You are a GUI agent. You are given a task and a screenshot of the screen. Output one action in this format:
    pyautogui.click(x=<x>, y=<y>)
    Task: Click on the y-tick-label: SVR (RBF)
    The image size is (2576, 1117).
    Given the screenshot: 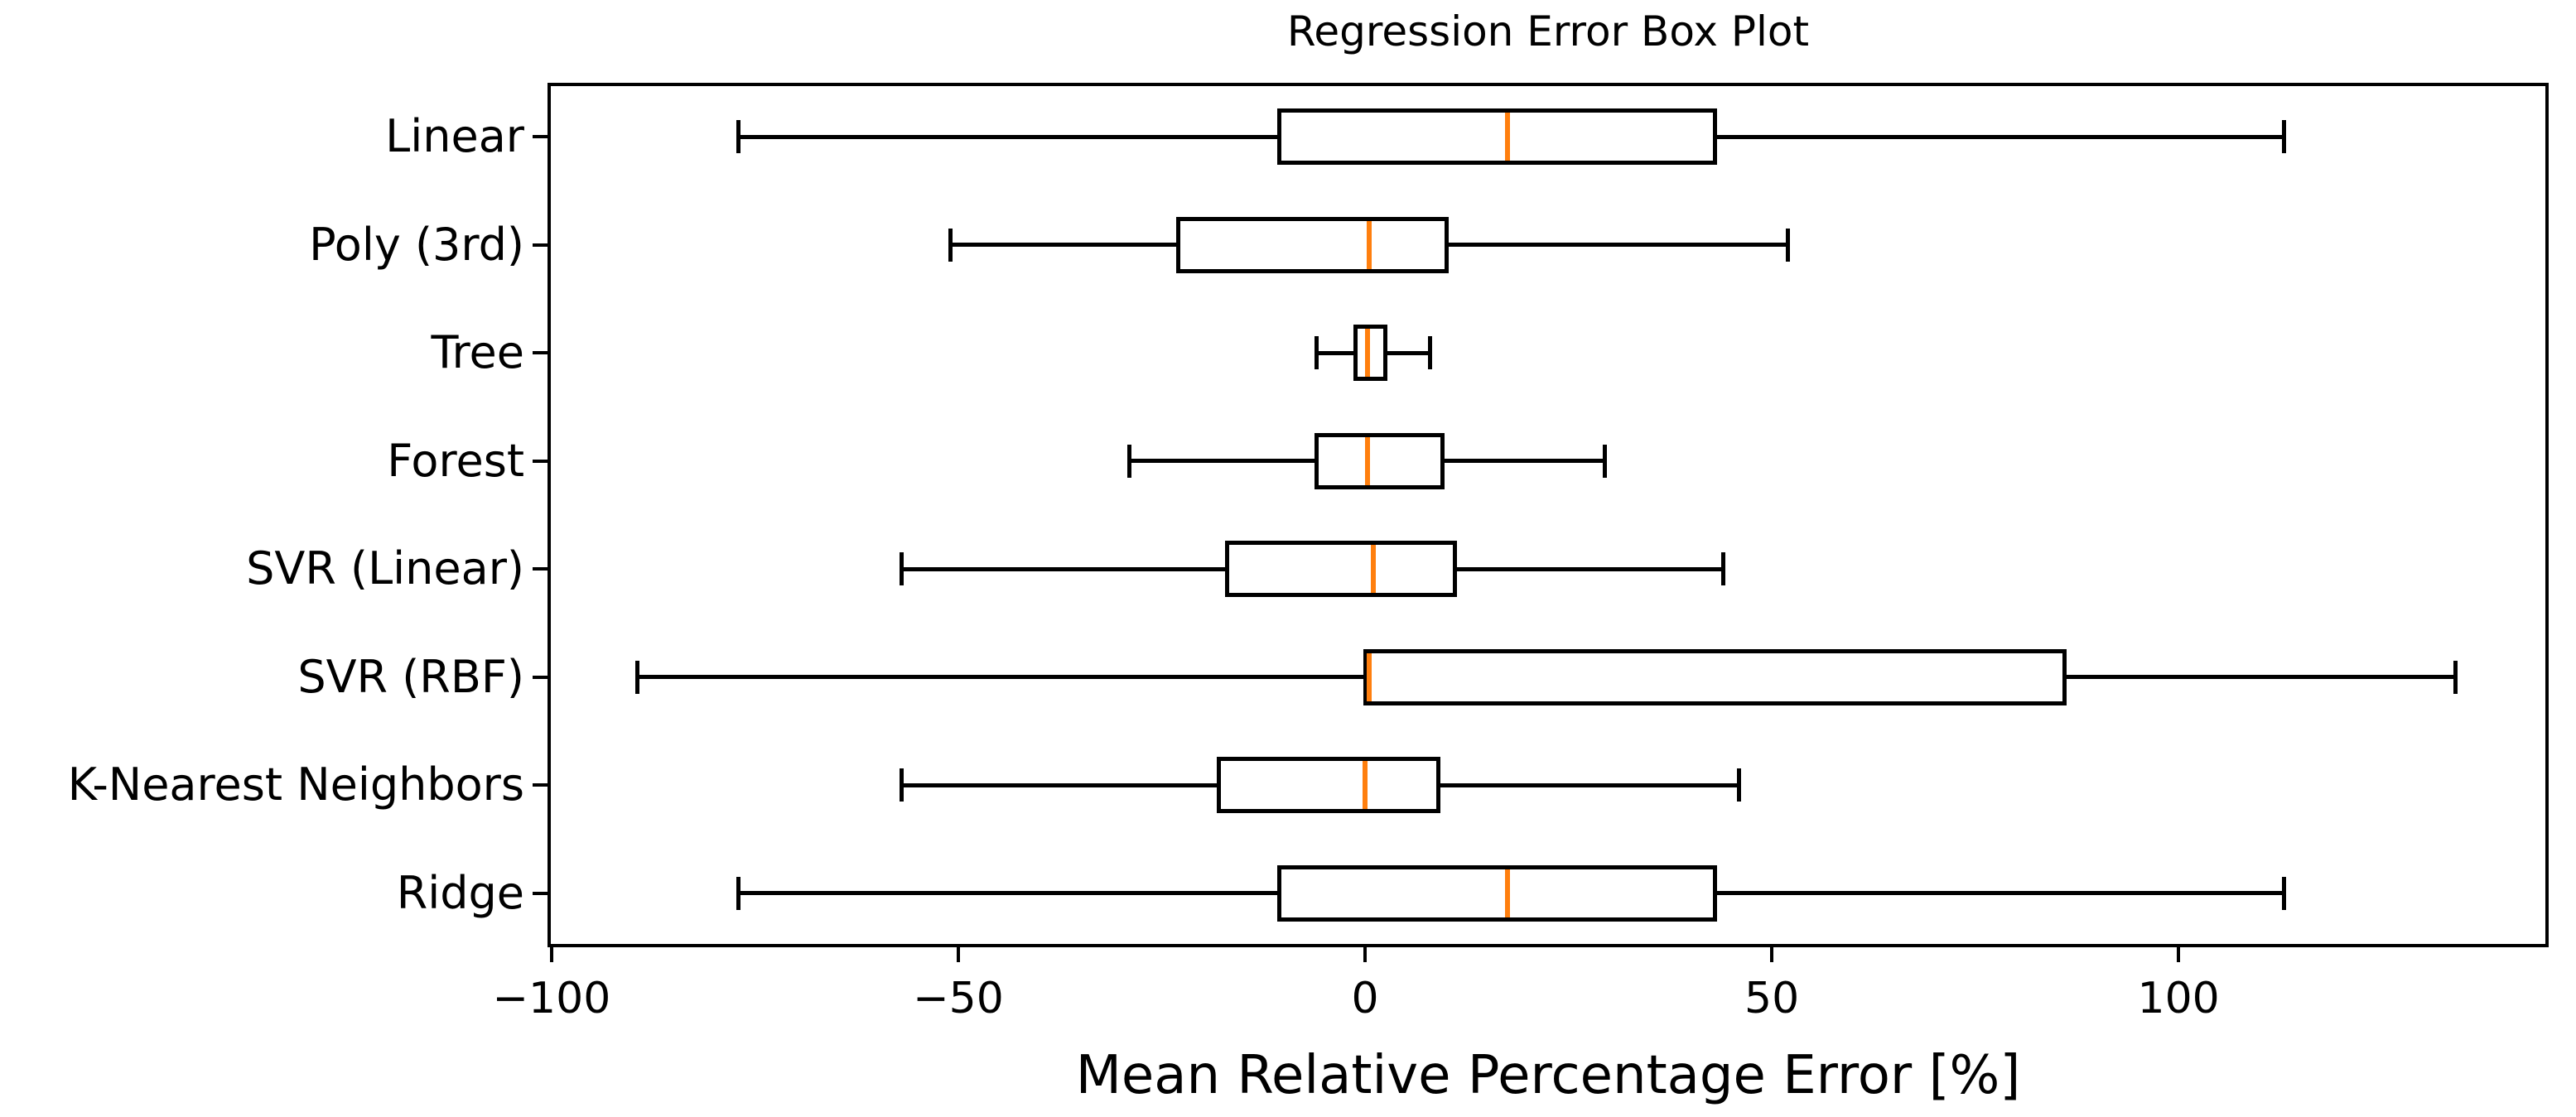 What is the action you would take?
    pyautogui.click(x=410, y=676)
    